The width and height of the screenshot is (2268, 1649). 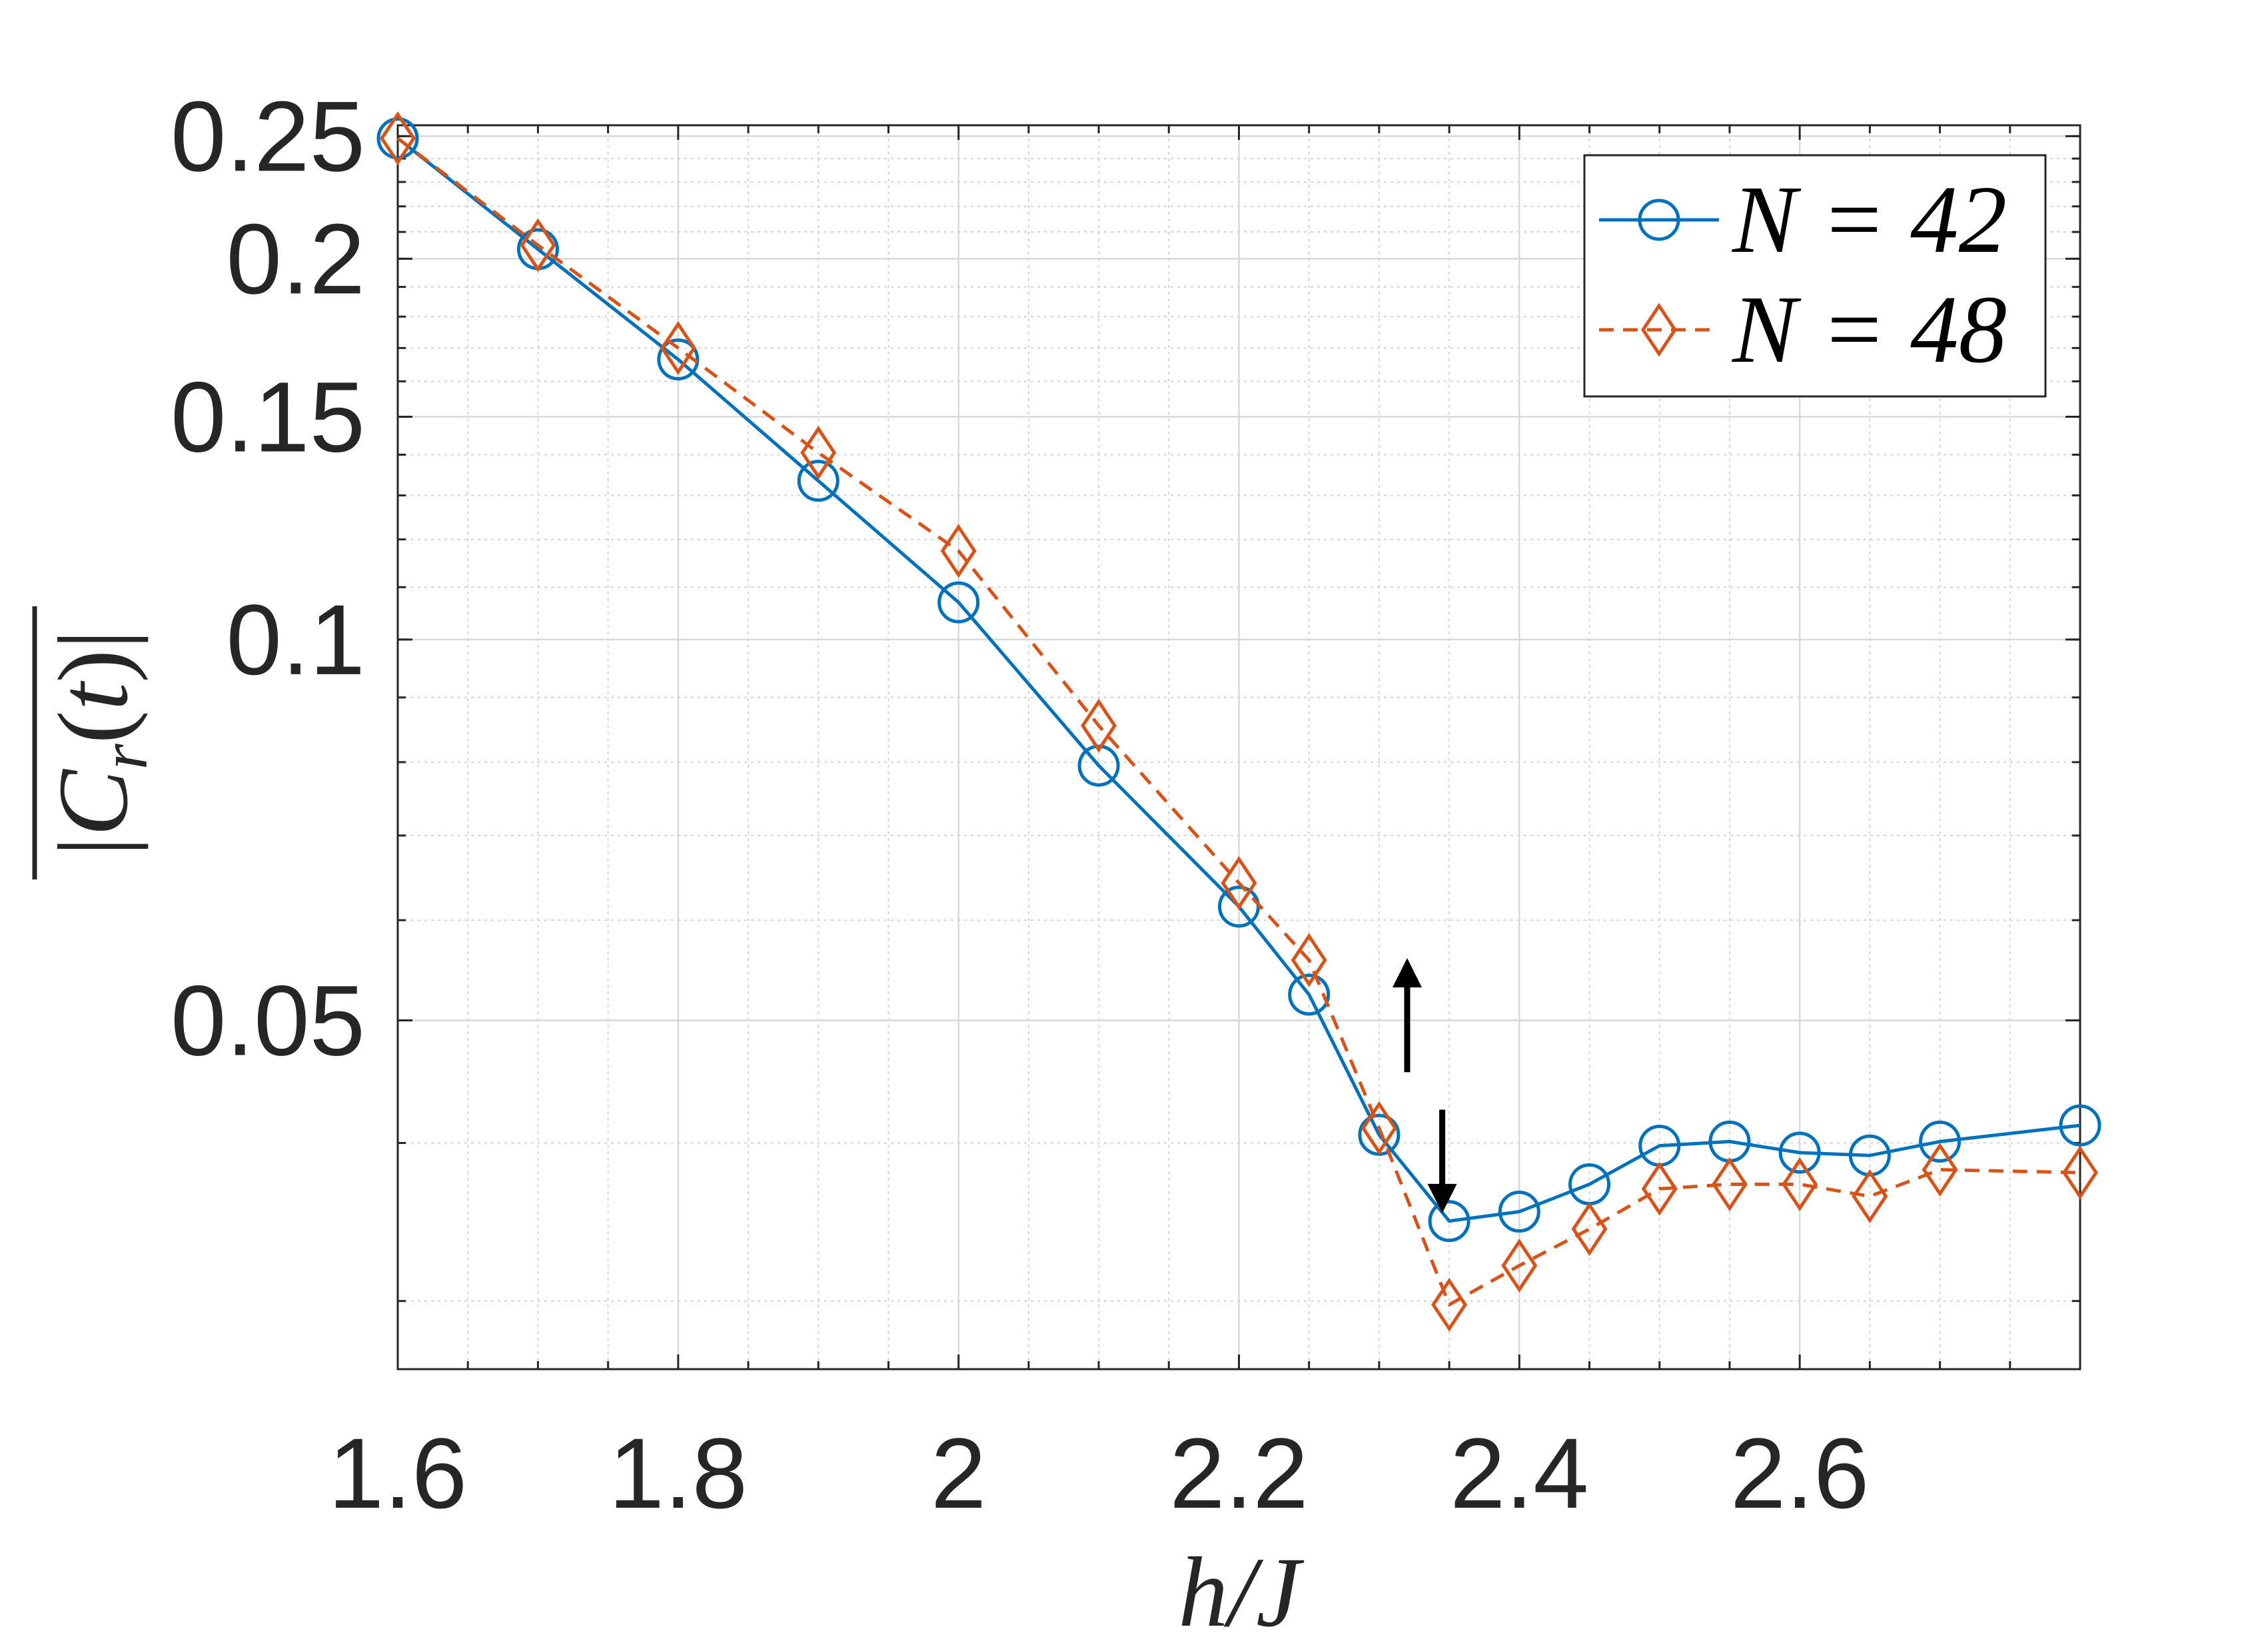 I want to click on legend-entry-n42: N = 42, so click(x=1803, y=220).